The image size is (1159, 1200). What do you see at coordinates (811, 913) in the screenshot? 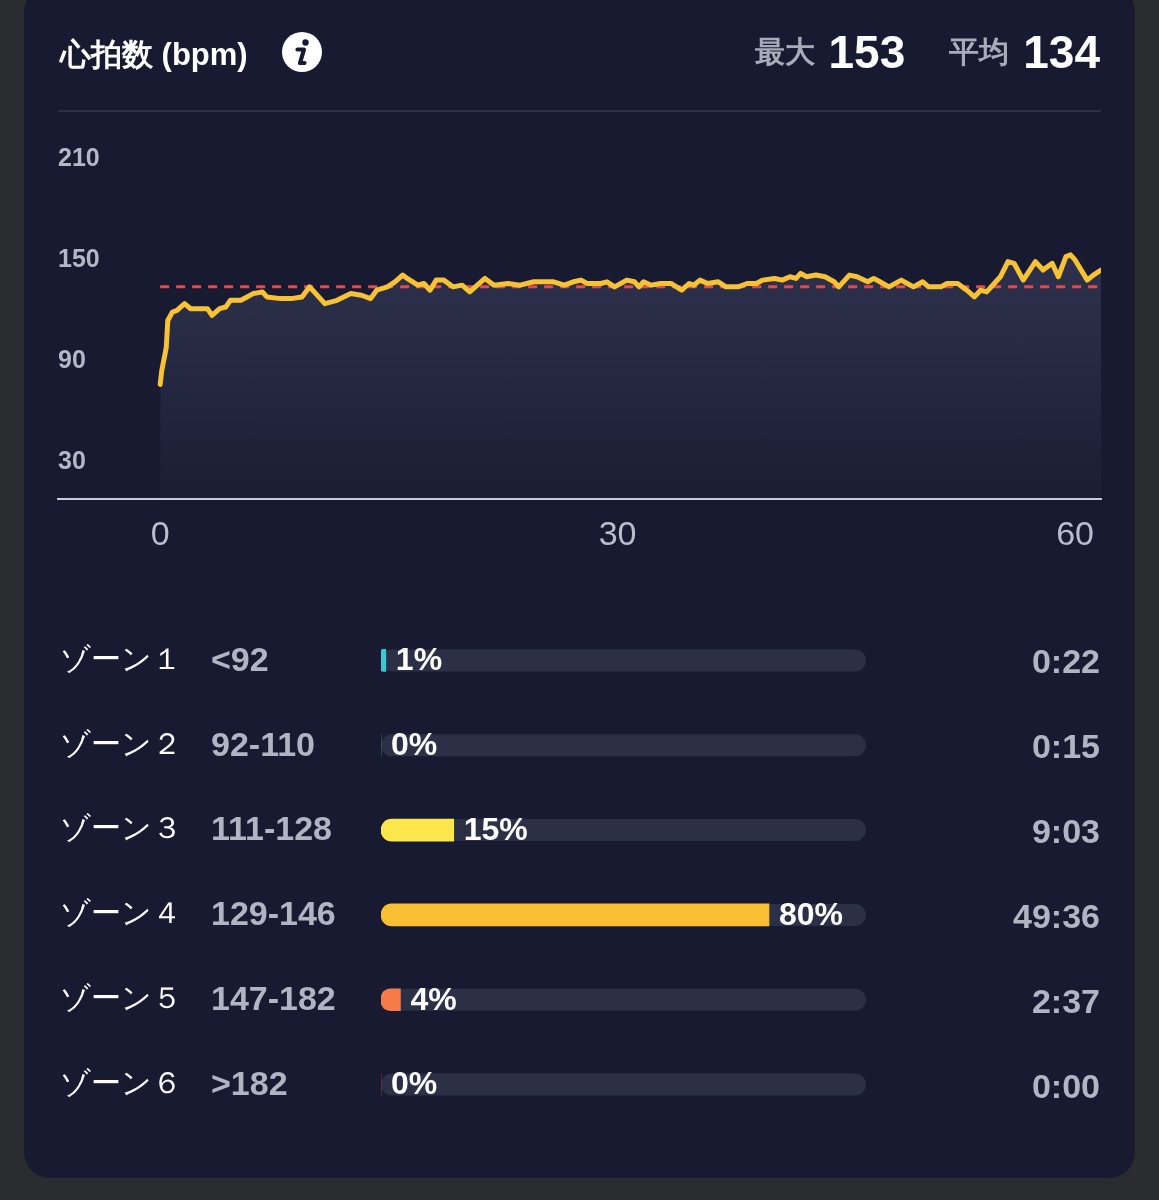
I see `data-label: 80%` at bounding box center [811, 913].